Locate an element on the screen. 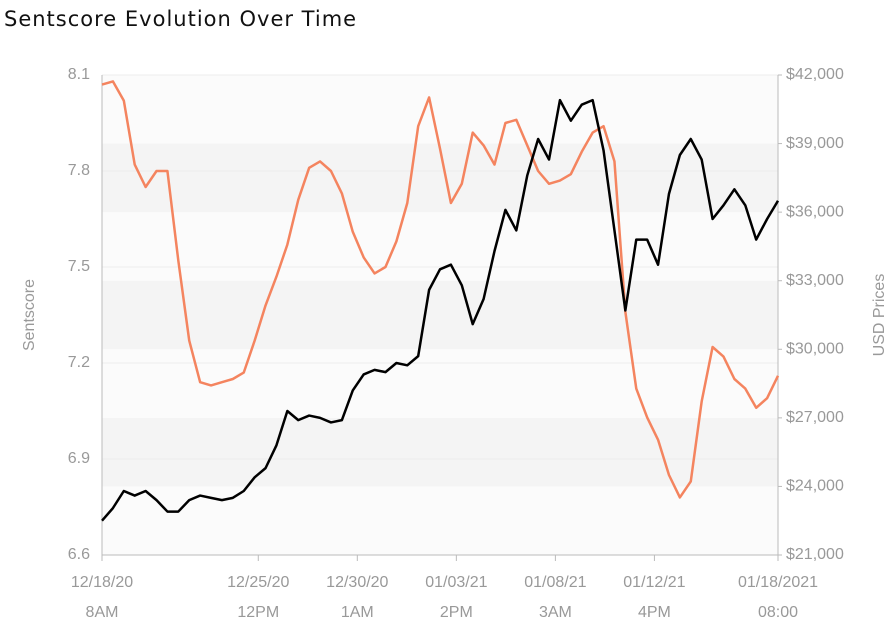 The image size is (895, 631). y2-tick-label: $33,000 is located at coordinates (815, 280).